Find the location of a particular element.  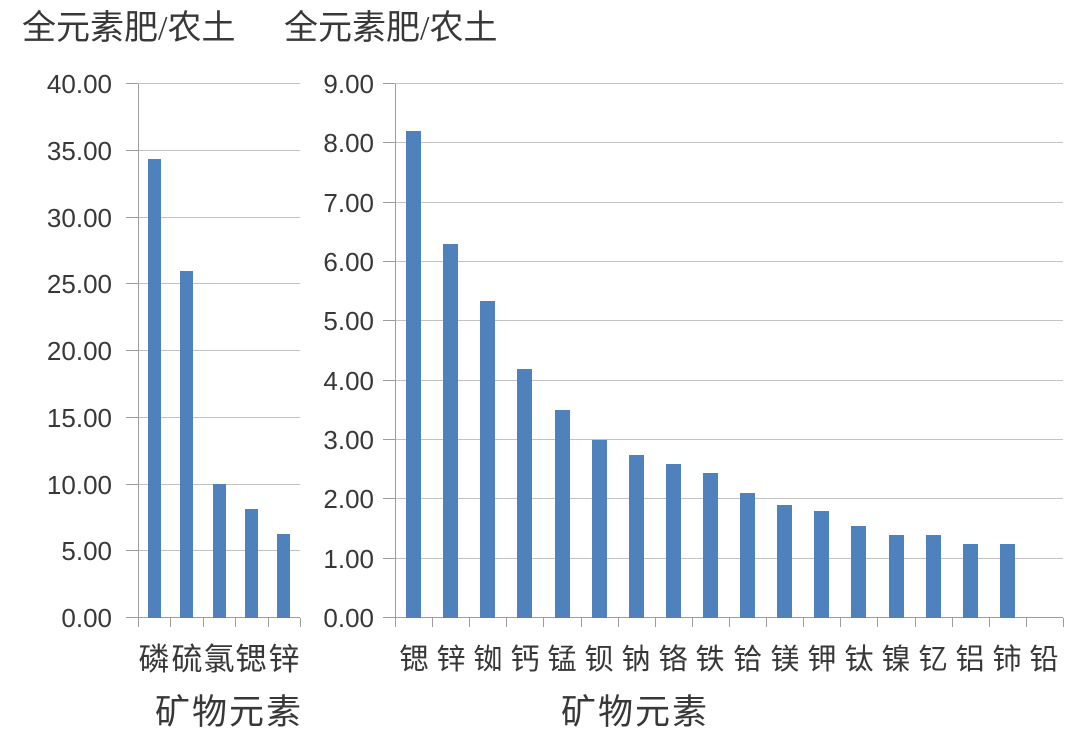

bar-磷 is located at coordinates (154, 388).